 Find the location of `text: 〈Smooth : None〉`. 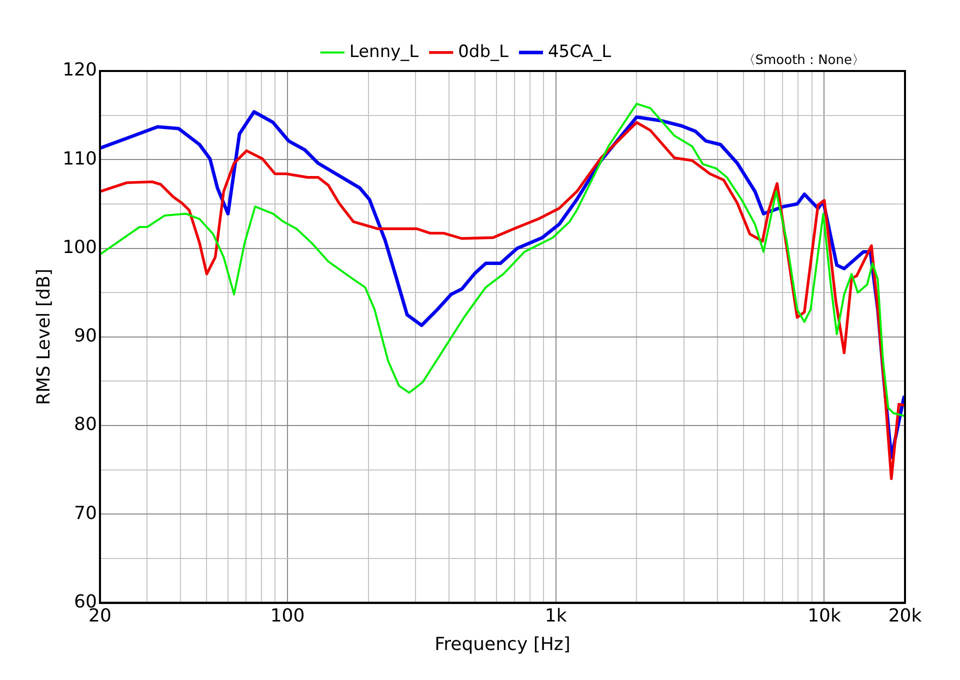

text: 〈Smooth : None〉 is located at coordinates (803, 60).